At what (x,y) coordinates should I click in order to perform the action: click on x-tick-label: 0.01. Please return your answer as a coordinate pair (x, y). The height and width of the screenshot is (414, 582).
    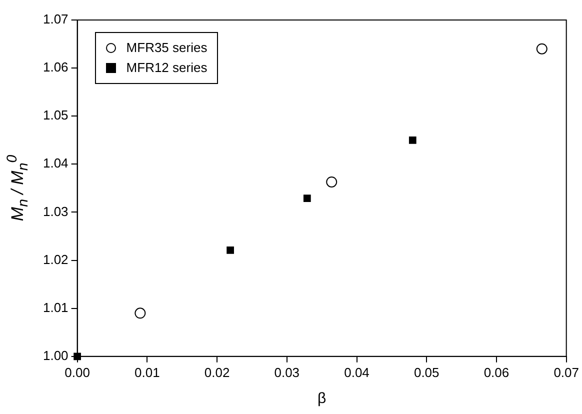
    Looking at the image, I should click on (147, 372).